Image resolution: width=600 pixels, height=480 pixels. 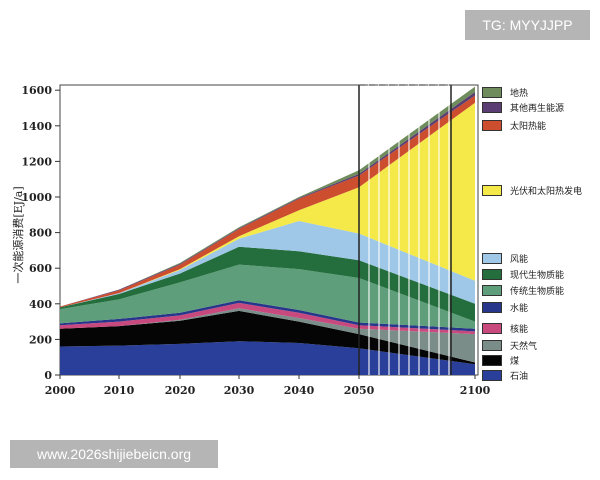 I want to click on legend-item: 其他再生能源, so click(x=523, y=107).